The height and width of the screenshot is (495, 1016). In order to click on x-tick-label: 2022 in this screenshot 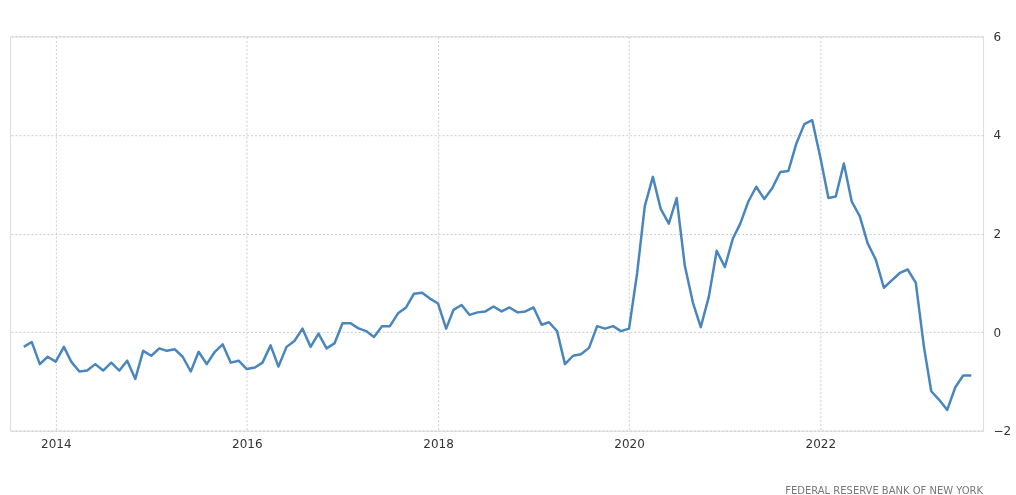, I will do `click(821, 444)`.